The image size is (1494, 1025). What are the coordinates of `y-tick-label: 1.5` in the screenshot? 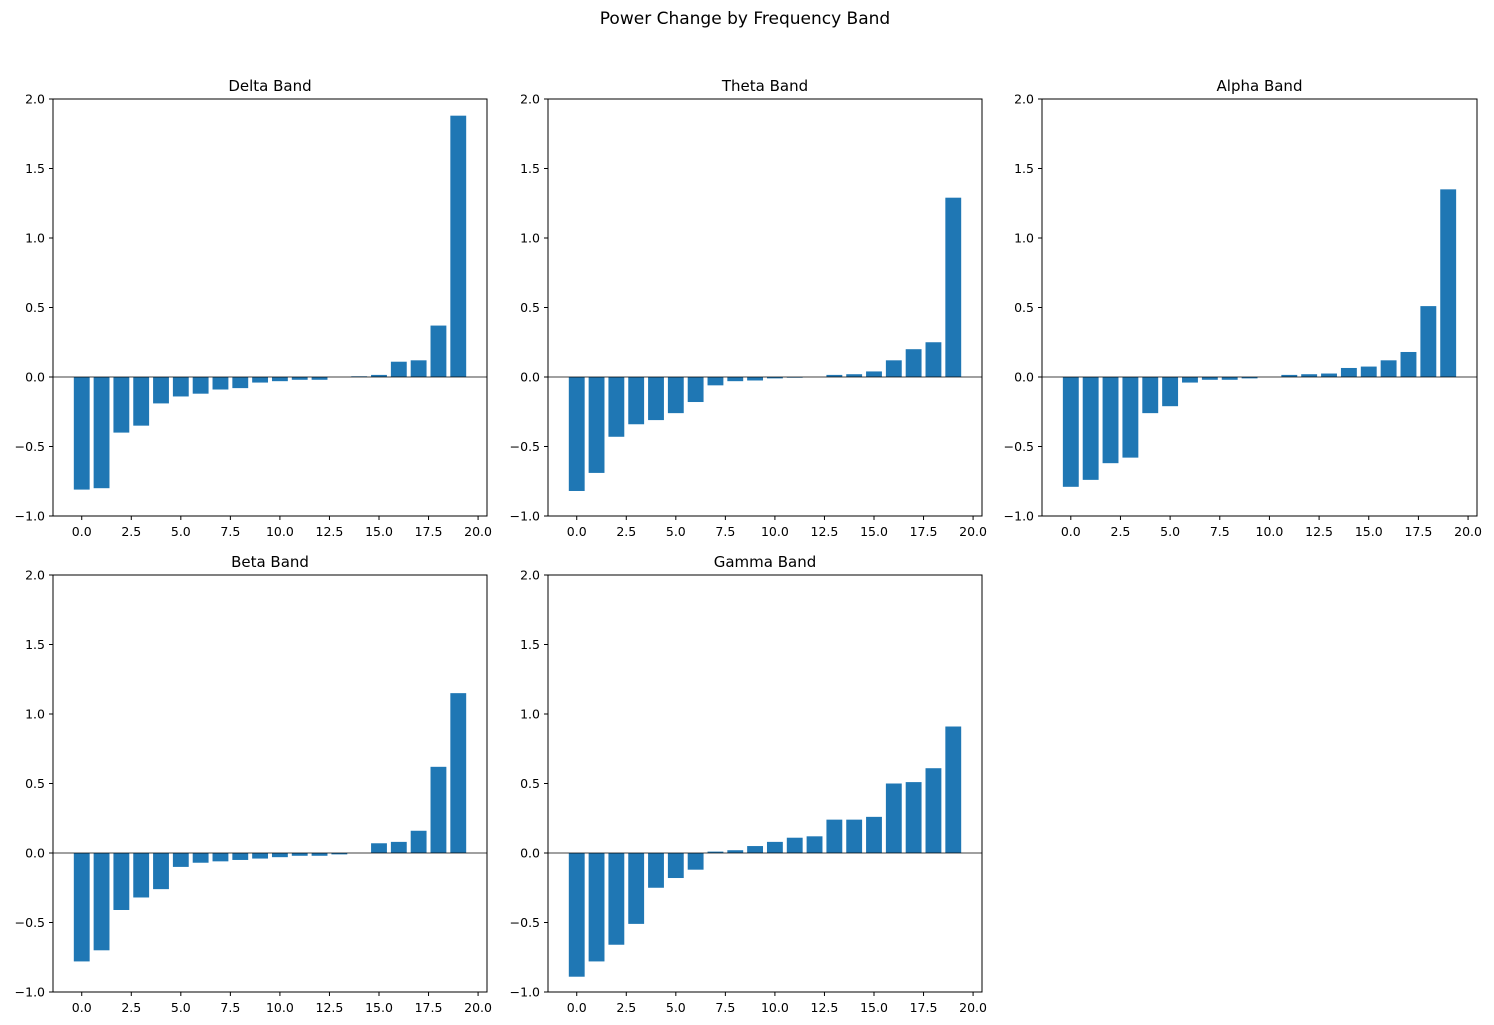 It's located at (530, 168).